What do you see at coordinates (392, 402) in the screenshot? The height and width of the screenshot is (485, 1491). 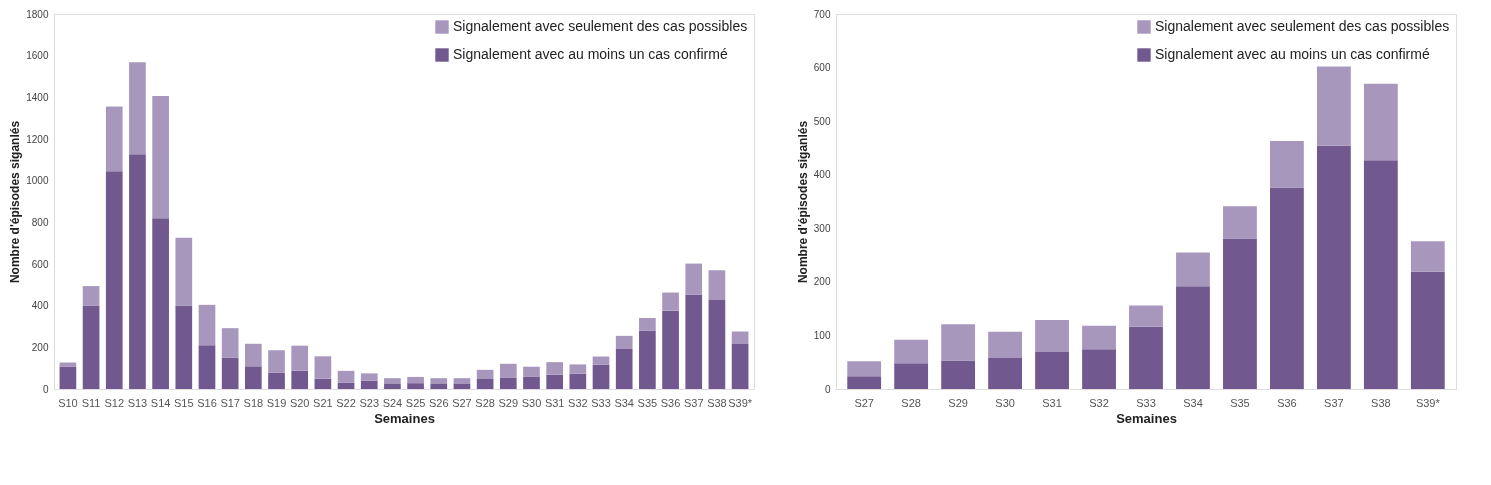 I see `x-tick-label: S24` at bounding box center [392, 402].